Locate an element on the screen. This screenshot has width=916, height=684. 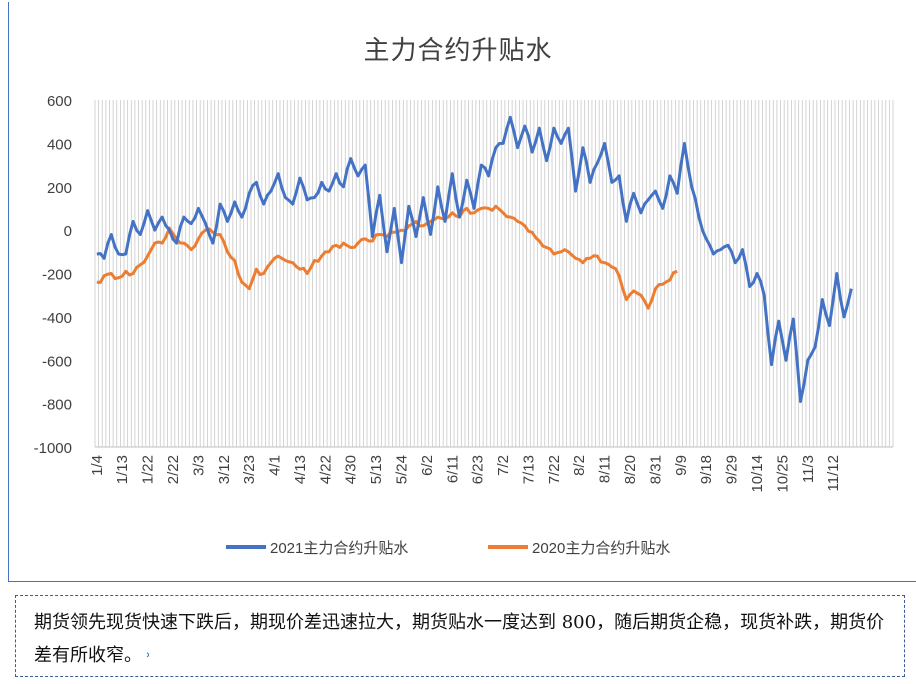
legend-item-2020: 2020主力合约升贴水 is located at coordinates (579, 547).